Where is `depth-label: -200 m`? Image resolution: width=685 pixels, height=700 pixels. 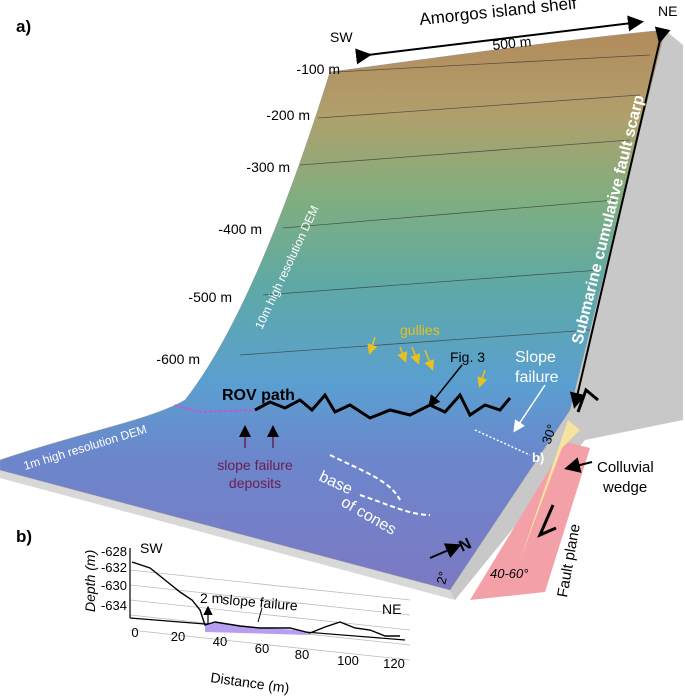
depth-label: -200 m is located at coordinates (288, 115).